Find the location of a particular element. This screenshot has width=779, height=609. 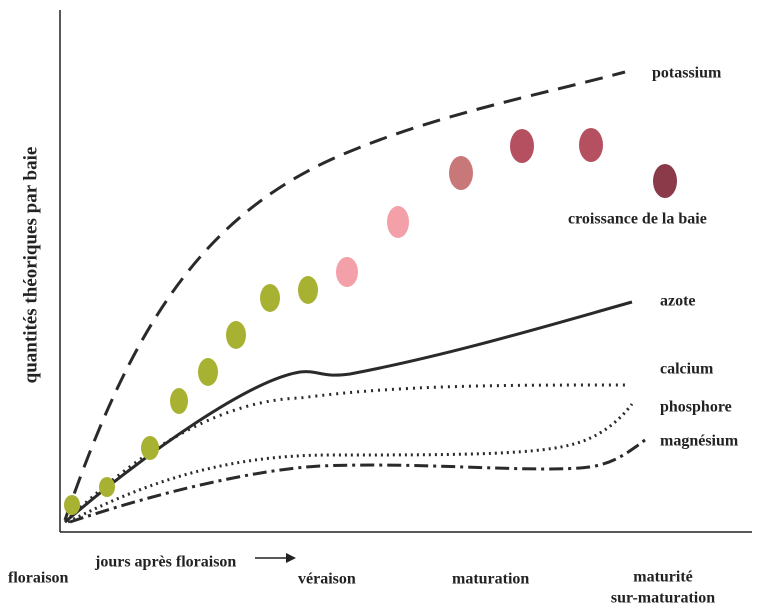

x-axis-label: jours après floraison is located at coordinates (165, 562).